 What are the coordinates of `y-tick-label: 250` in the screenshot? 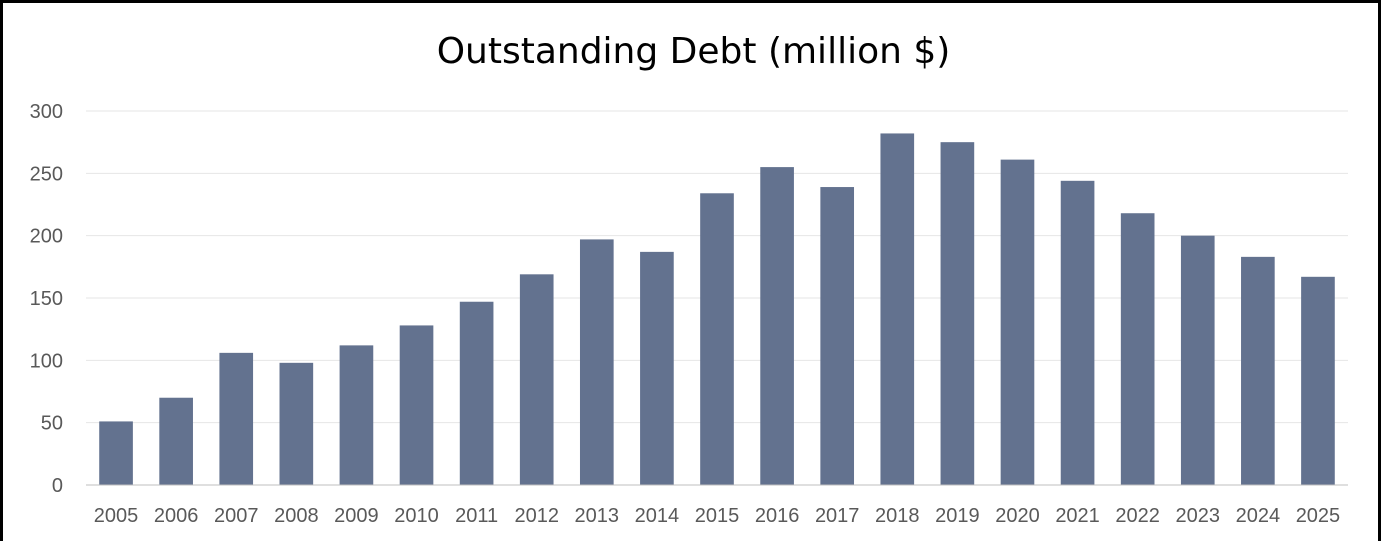 It's located at (46, 174).